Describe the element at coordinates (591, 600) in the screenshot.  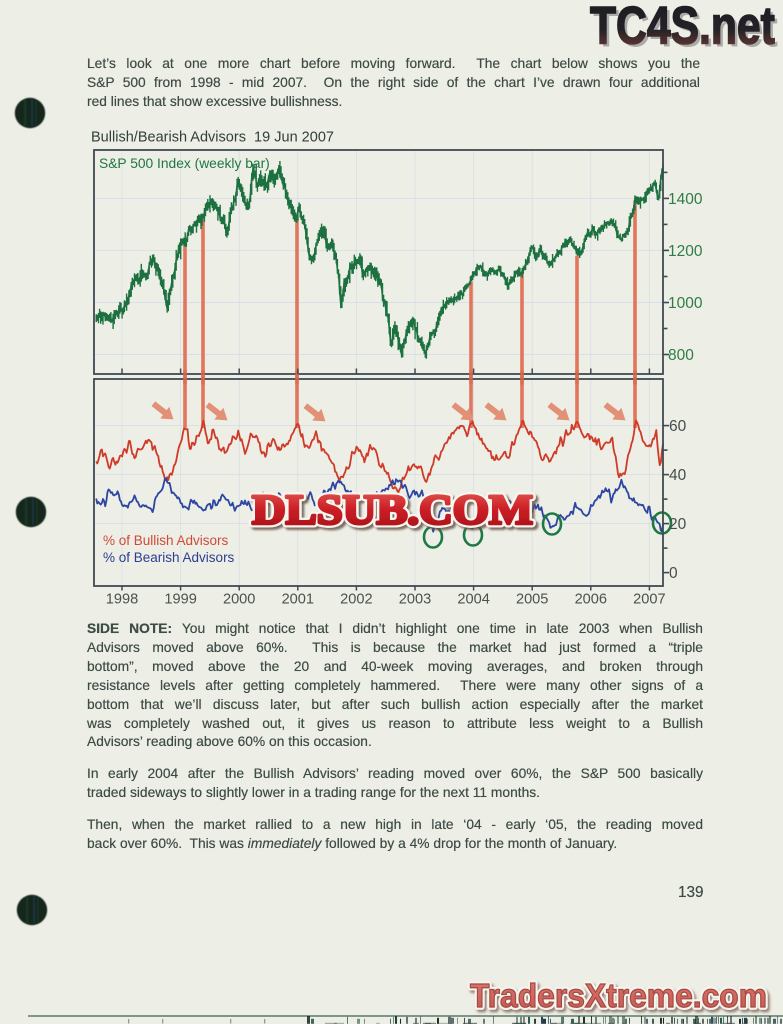
I see `svg-text: 2006` at that location.